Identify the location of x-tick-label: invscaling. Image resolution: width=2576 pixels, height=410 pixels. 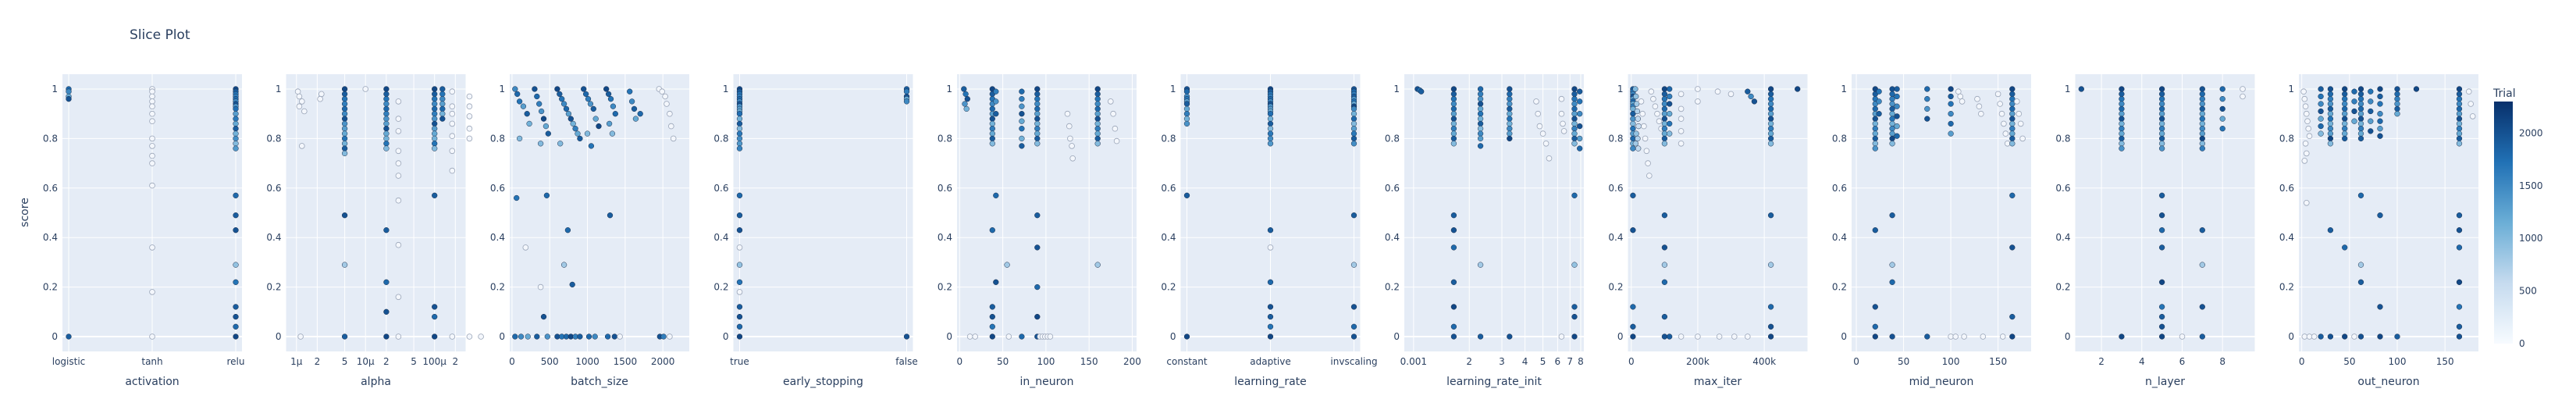
(1353, 362).